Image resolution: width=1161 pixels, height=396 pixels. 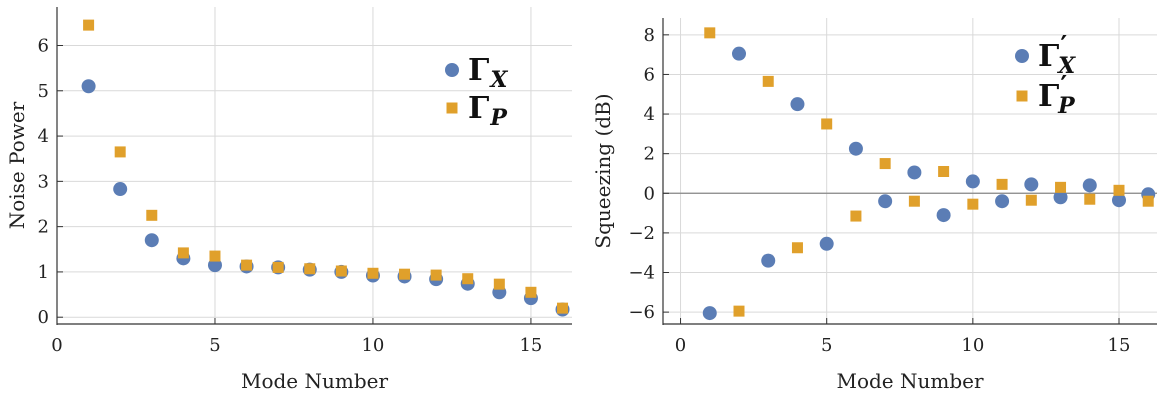 What do you see at coordinates (641, 312) in the screenshot?
I see `y-tick-label: −6` at bounding box center [641, 312].